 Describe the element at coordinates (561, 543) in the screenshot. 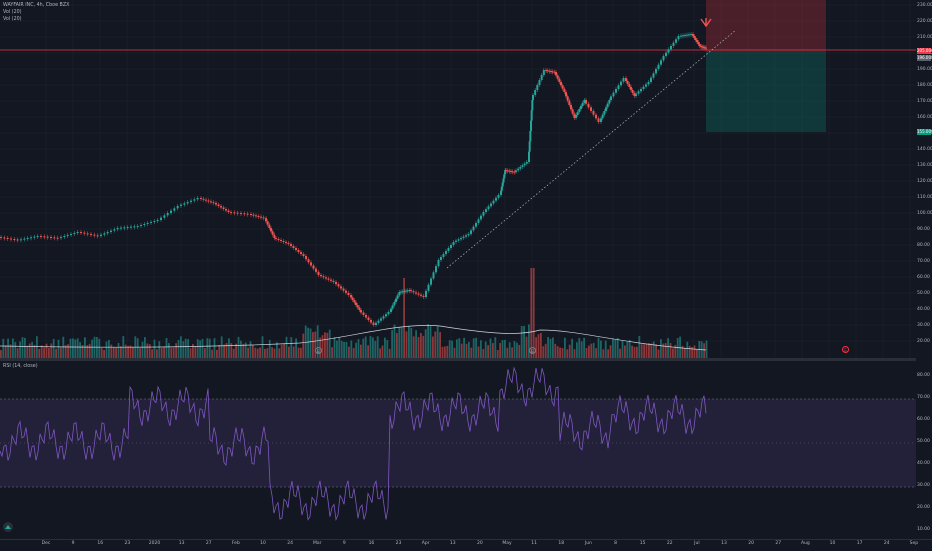

I see `time-tick-label: 18` at that location.